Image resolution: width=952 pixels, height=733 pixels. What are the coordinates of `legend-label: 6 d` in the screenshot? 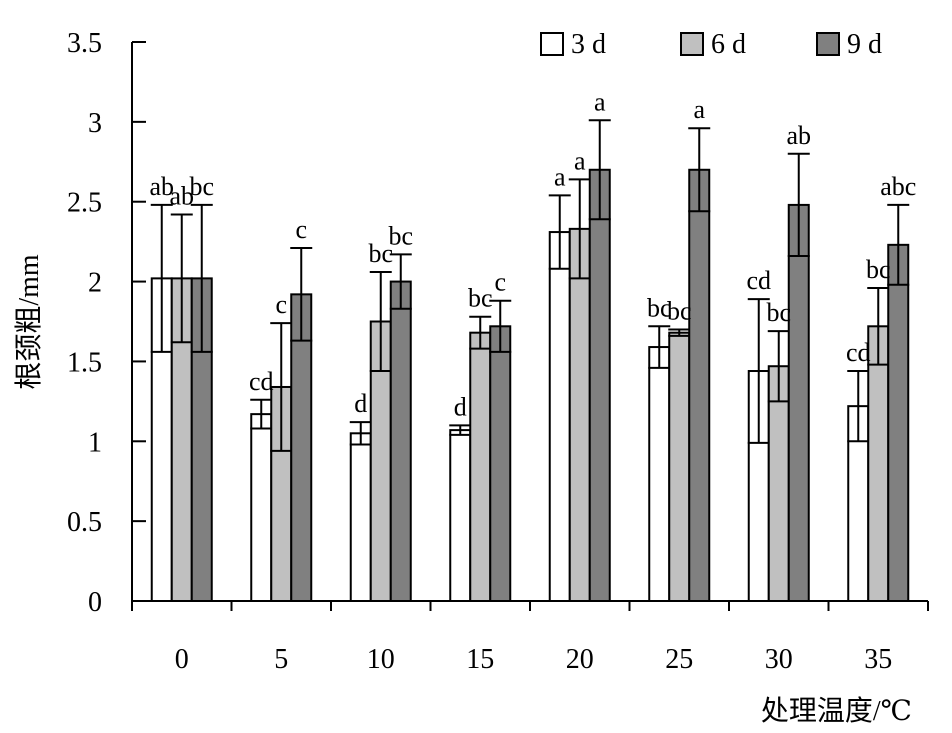 It's located at (728, 44).